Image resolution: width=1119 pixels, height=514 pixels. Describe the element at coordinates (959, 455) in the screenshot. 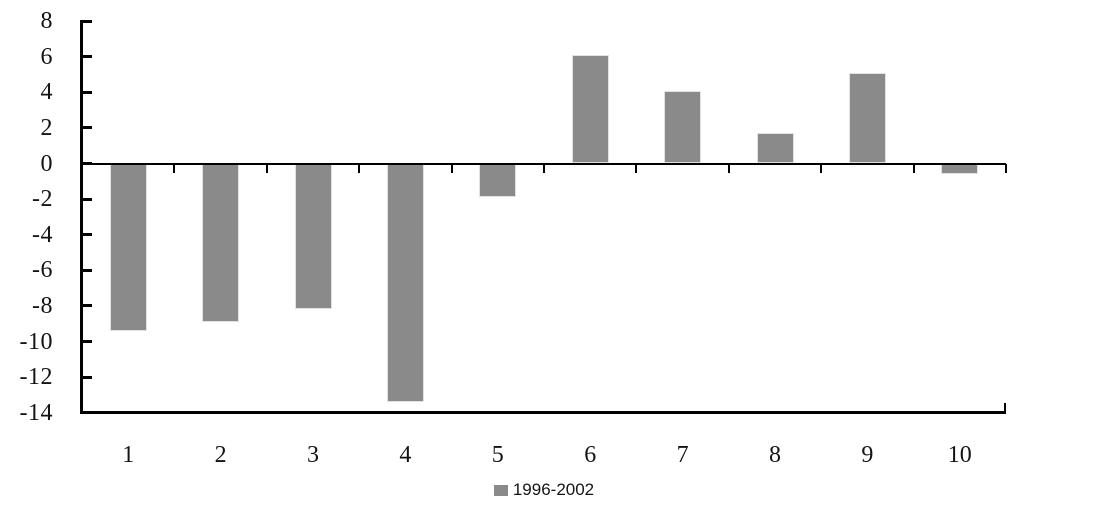

I see `x-tick-label: 10` at that location.